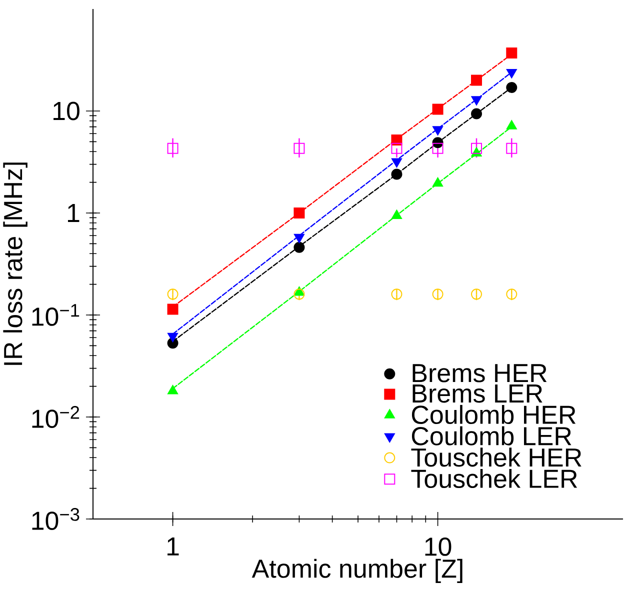 The height and width of the screenshot is (610, 628). I want to click on legend-label: Brems LER, so click(477, 393).